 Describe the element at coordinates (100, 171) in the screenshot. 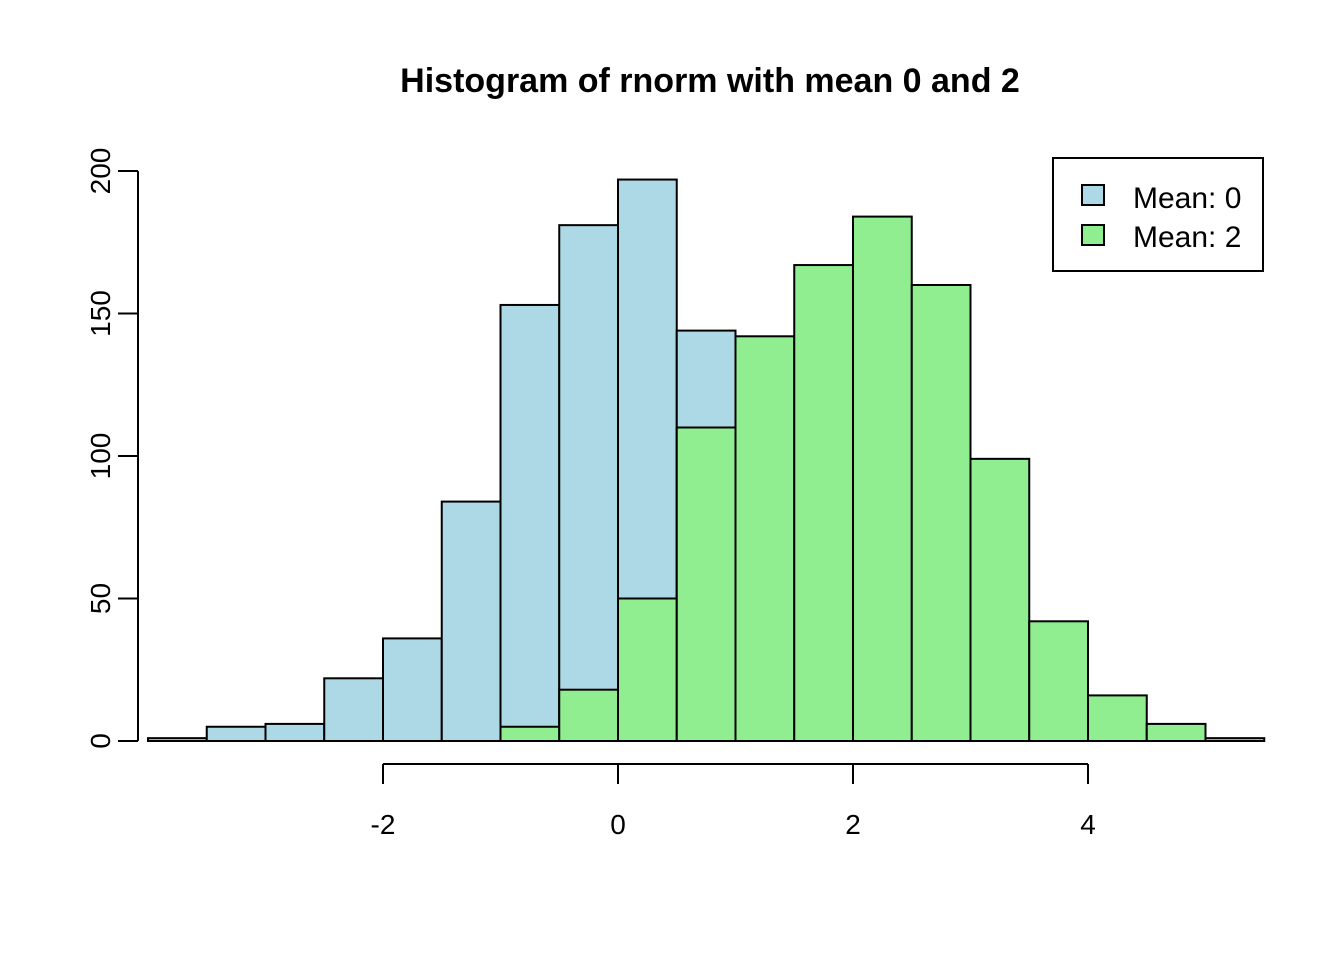

I see `y-tick-label: 200` at that location.